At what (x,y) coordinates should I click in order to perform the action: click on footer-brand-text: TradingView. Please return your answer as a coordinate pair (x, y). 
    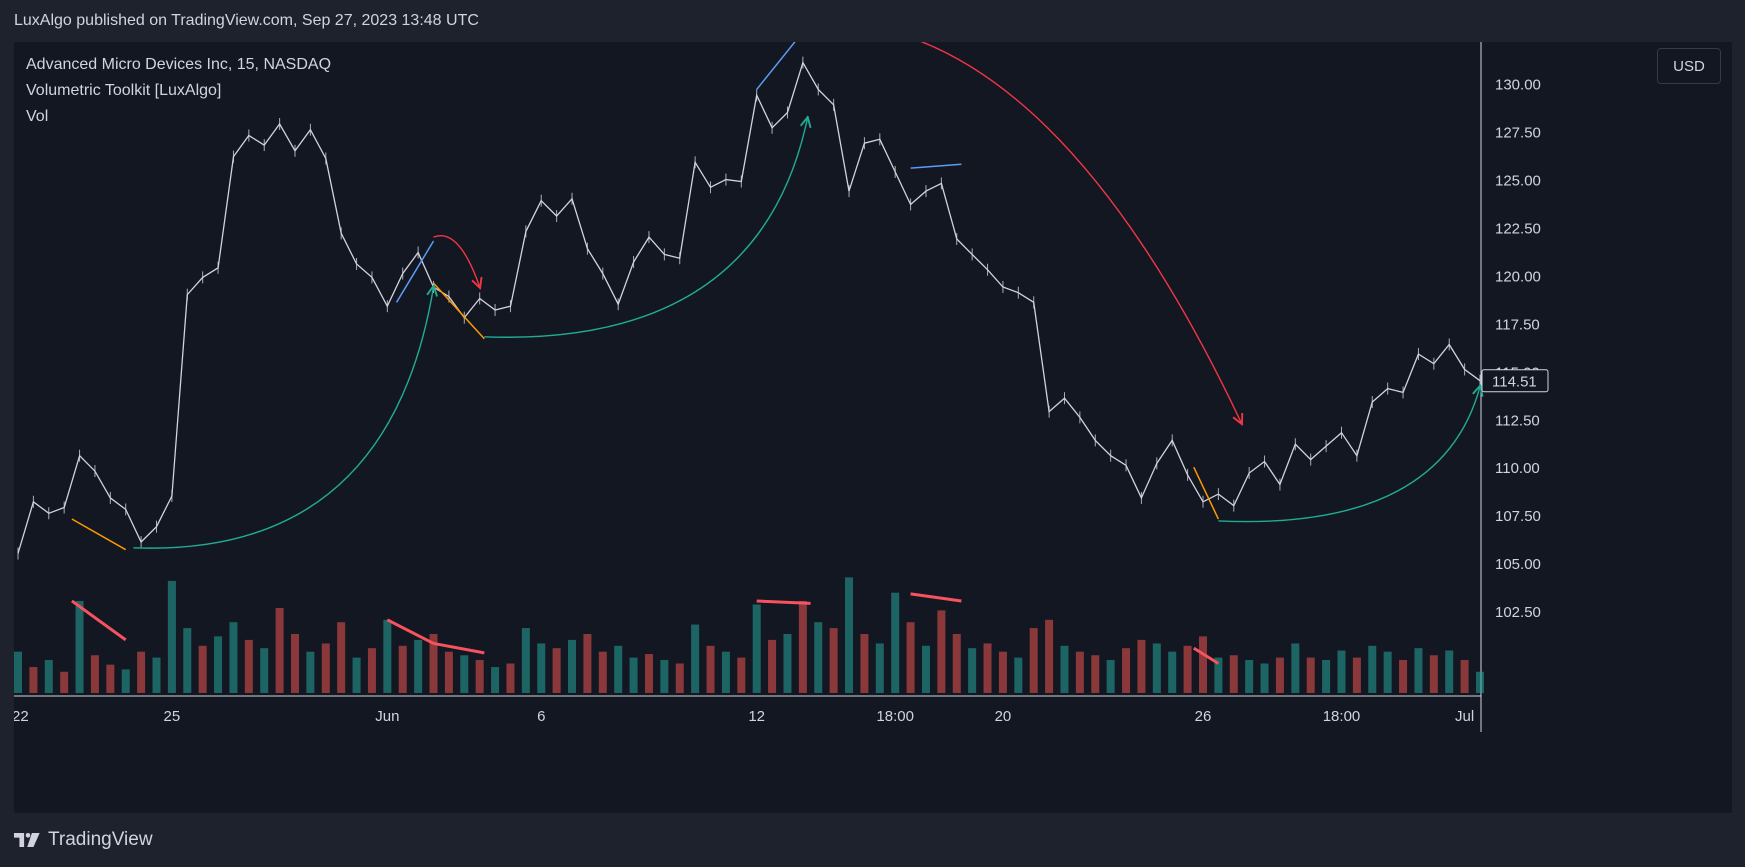
    Looking at the image, I should click on (100, 839).